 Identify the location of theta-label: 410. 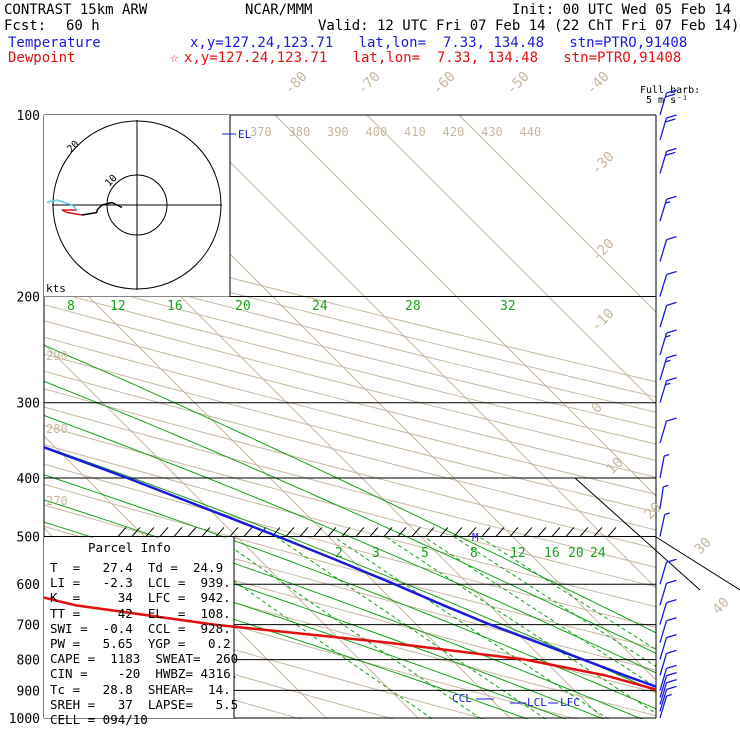
(415, 132).